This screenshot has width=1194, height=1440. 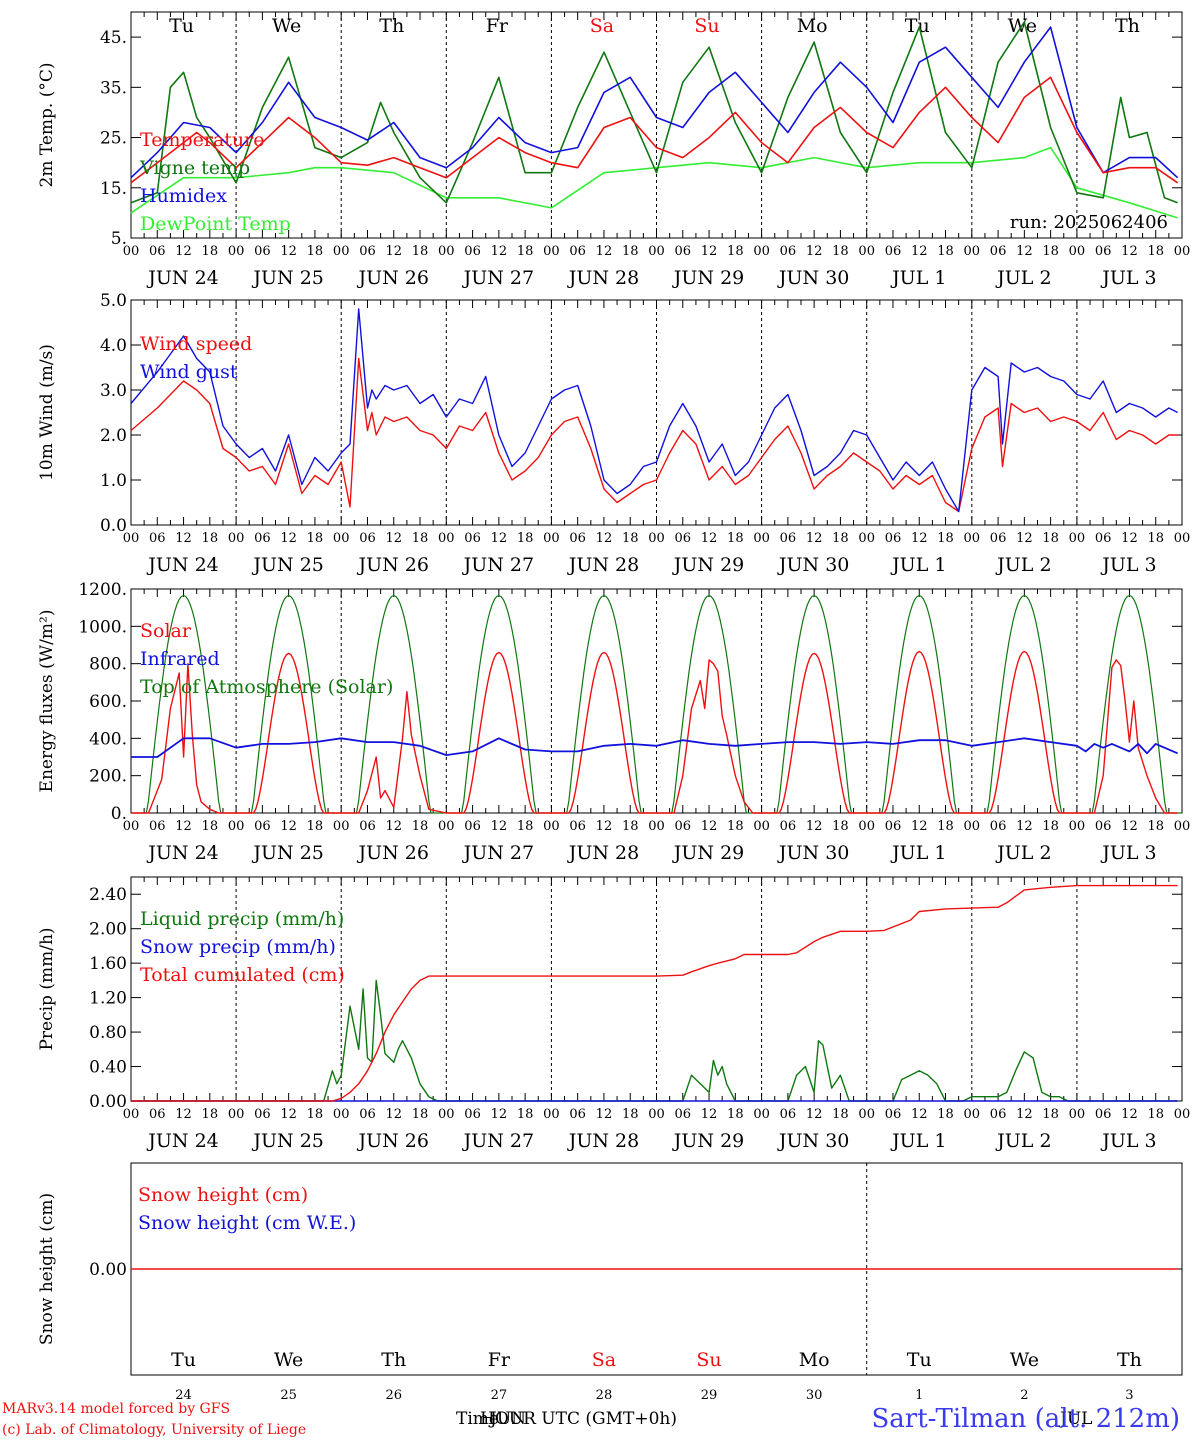 I want to click on y-tick-label: 5., so click(x=119, y=239).